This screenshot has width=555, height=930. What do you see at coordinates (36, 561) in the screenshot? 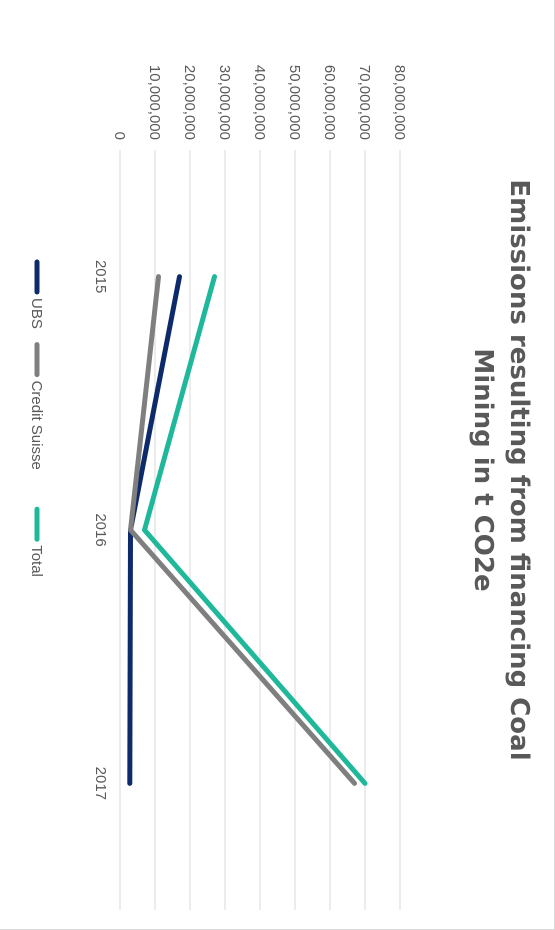
I see `legend-label: Total` at bounding box center [36, 561].